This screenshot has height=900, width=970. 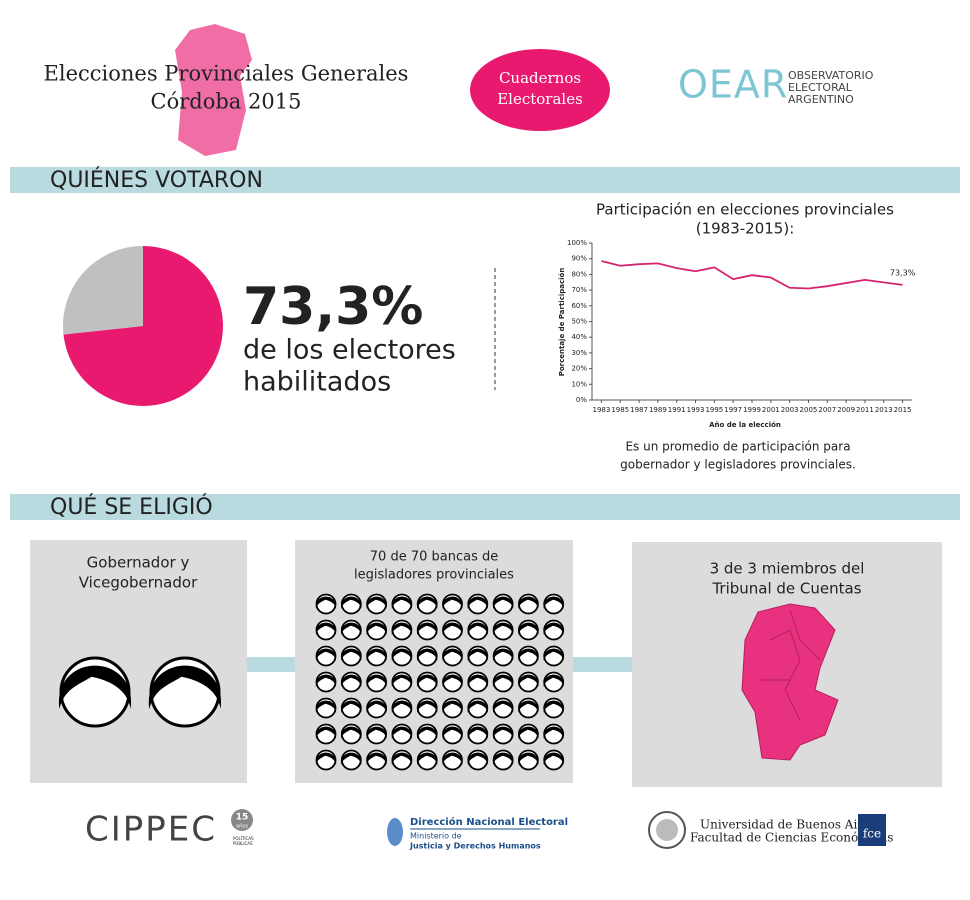 I want to click on logo-badge-text: 15, so click(x=242, y=818).